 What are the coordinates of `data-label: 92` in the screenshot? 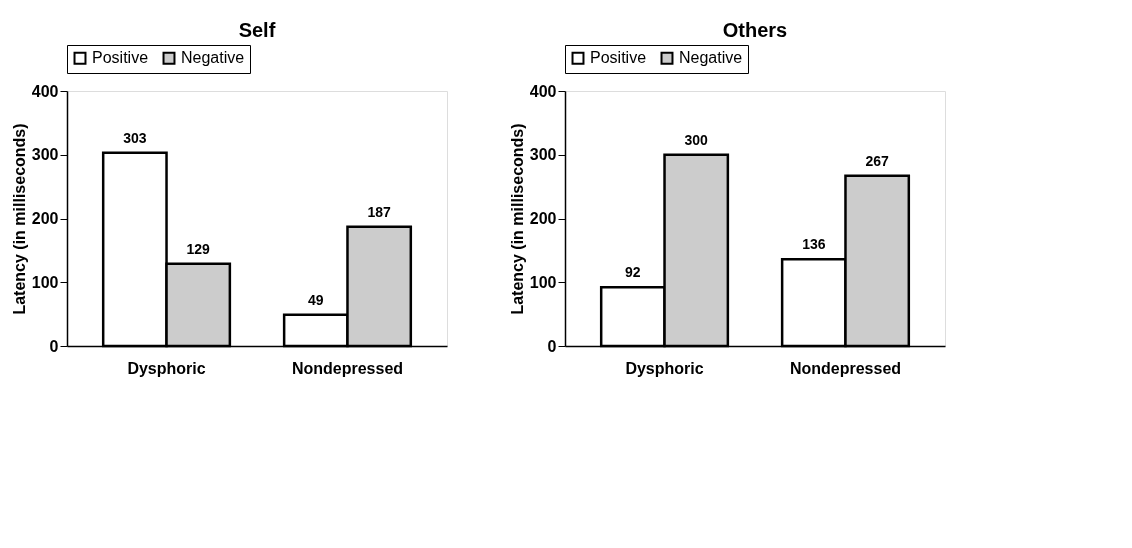 It's located at (633, 272).